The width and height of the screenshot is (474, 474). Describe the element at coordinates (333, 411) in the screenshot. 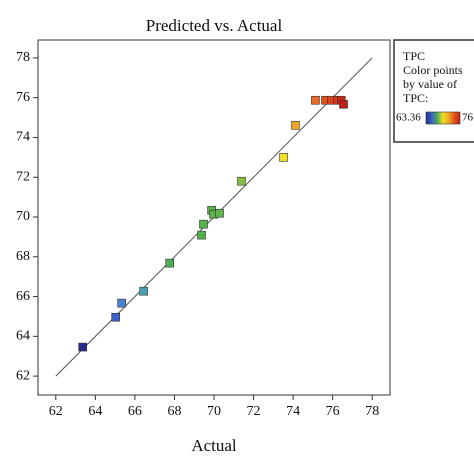

I see `x-tick-label: 76` at that location.